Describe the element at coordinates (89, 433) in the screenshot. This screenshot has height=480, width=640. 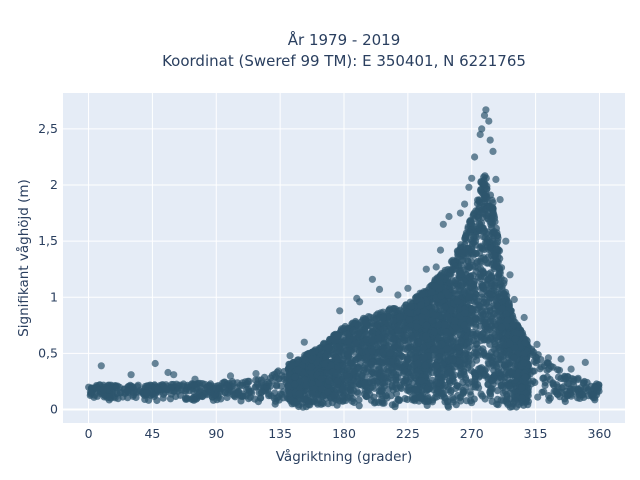
I see `x-tick-label: 0` at that location.